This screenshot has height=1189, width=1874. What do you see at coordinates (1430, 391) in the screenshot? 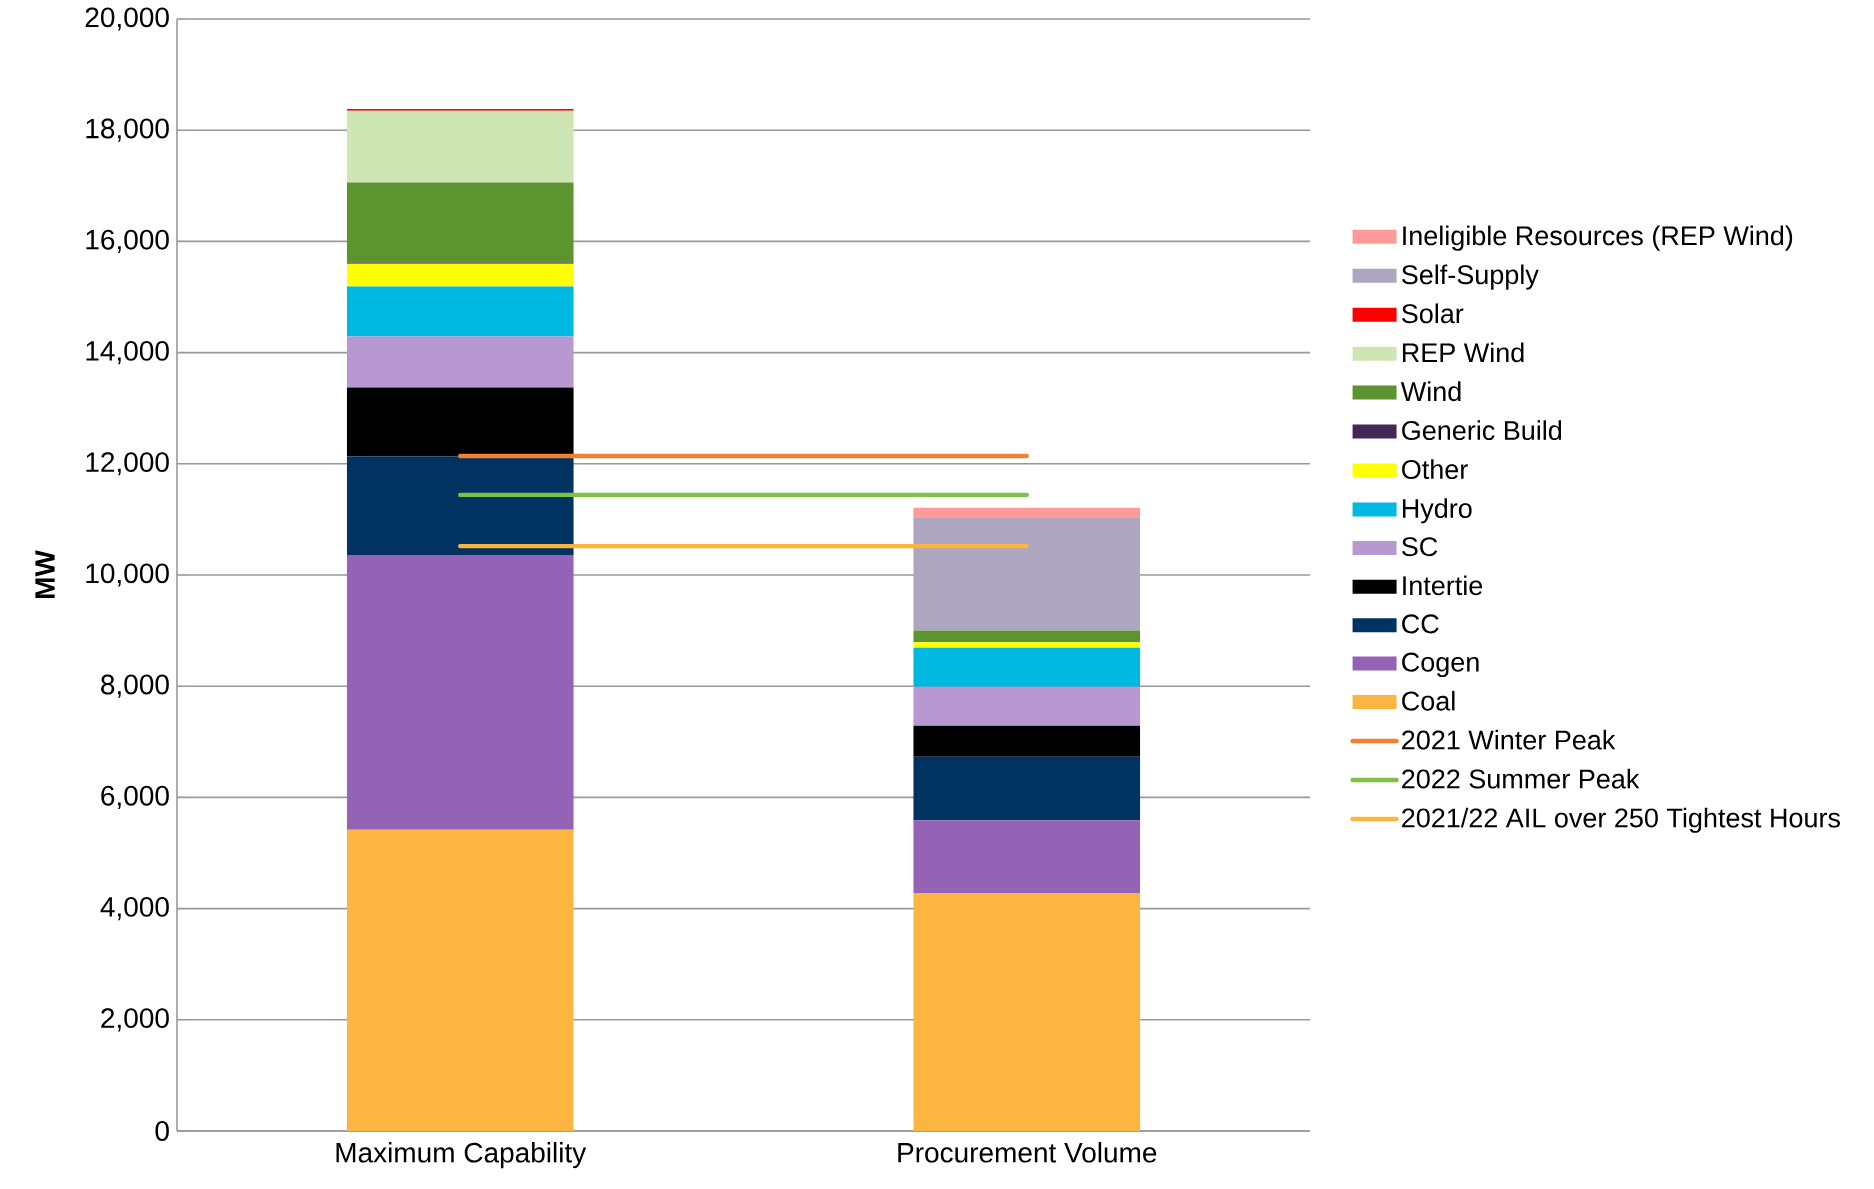
I see `legend-label: Wind` at bounding box center [1430, 391].